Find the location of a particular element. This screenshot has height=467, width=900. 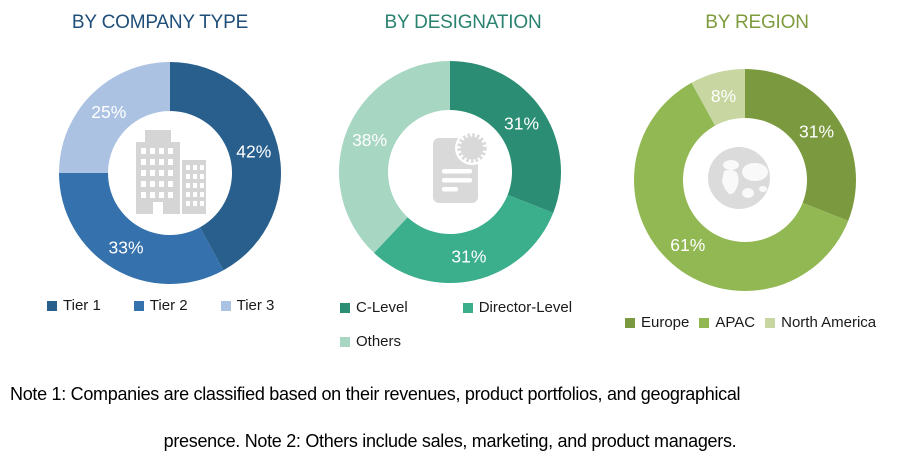

donut-chart-region: 31% 61% 8% is located at coordinates (745, 180).